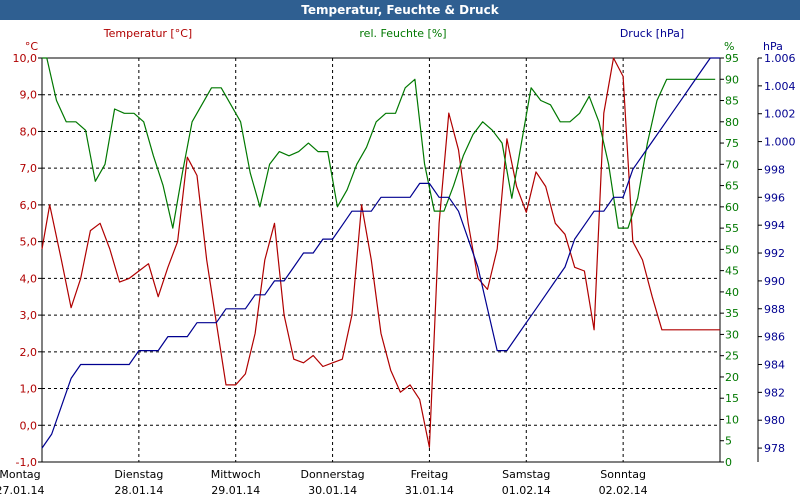 The height and width of the screenshot is (500, 800). I want to click on day-label: Montag, so click(20, 474).